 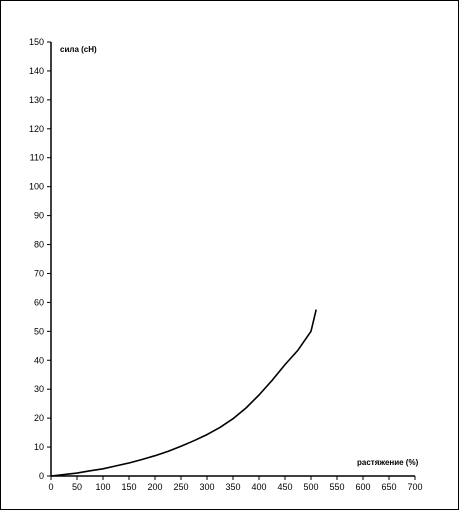 I want to click on x-tick-label: 200, so click(x=154, y=487).